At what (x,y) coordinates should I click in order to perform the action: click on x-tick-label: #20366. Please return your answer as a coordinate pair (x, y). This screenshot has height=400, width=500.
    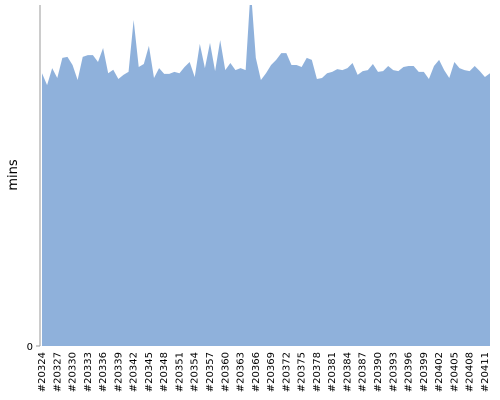
    Looking at the image, I should click on (256, 372).